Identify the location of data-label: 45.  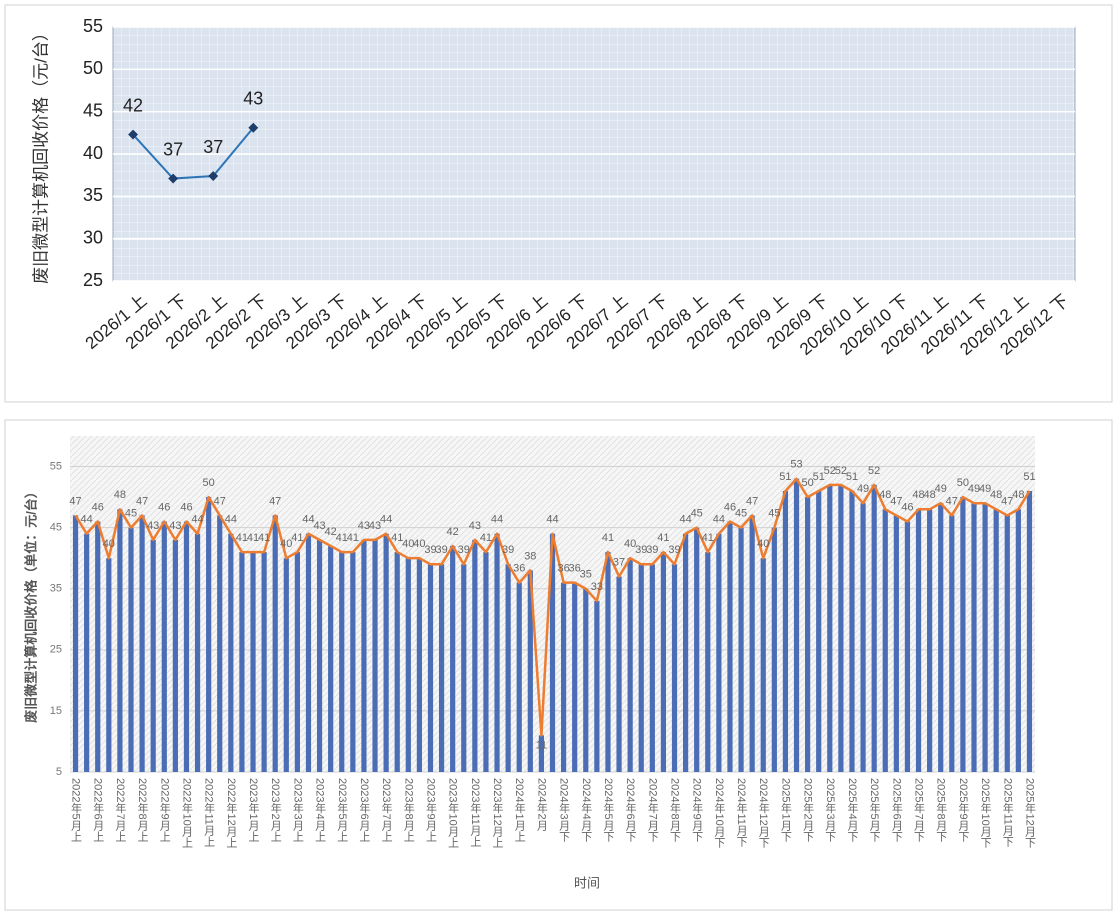
(697, 514).